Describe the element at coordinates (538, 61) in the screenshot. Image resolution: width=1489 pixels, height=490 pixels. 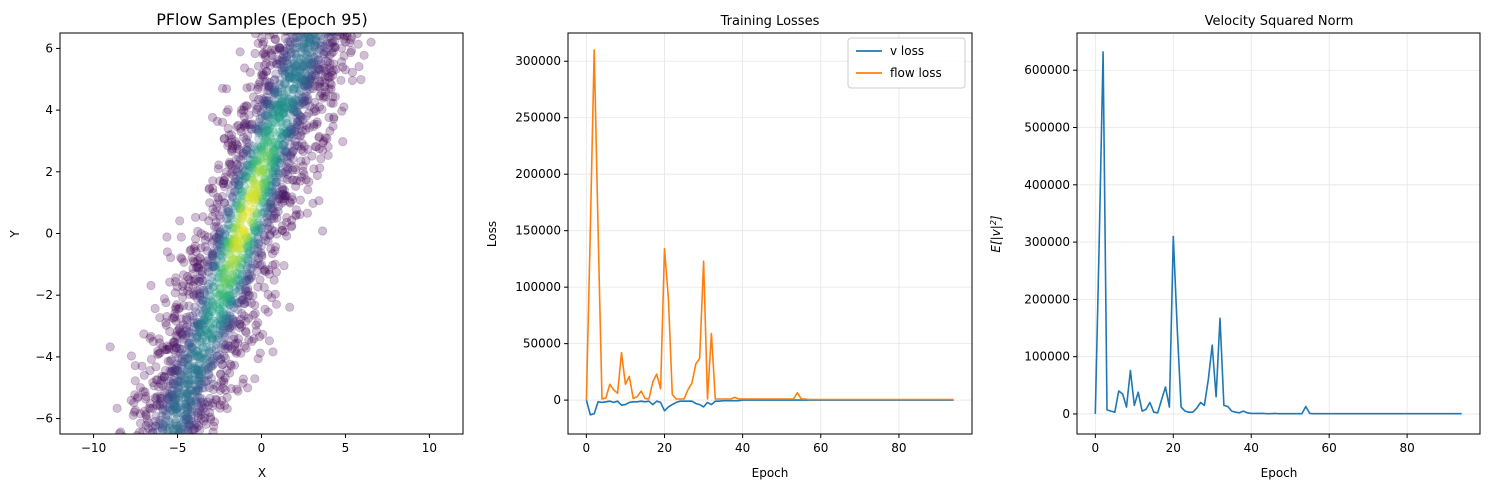
I see `y-tick-label: 300000` at that location.